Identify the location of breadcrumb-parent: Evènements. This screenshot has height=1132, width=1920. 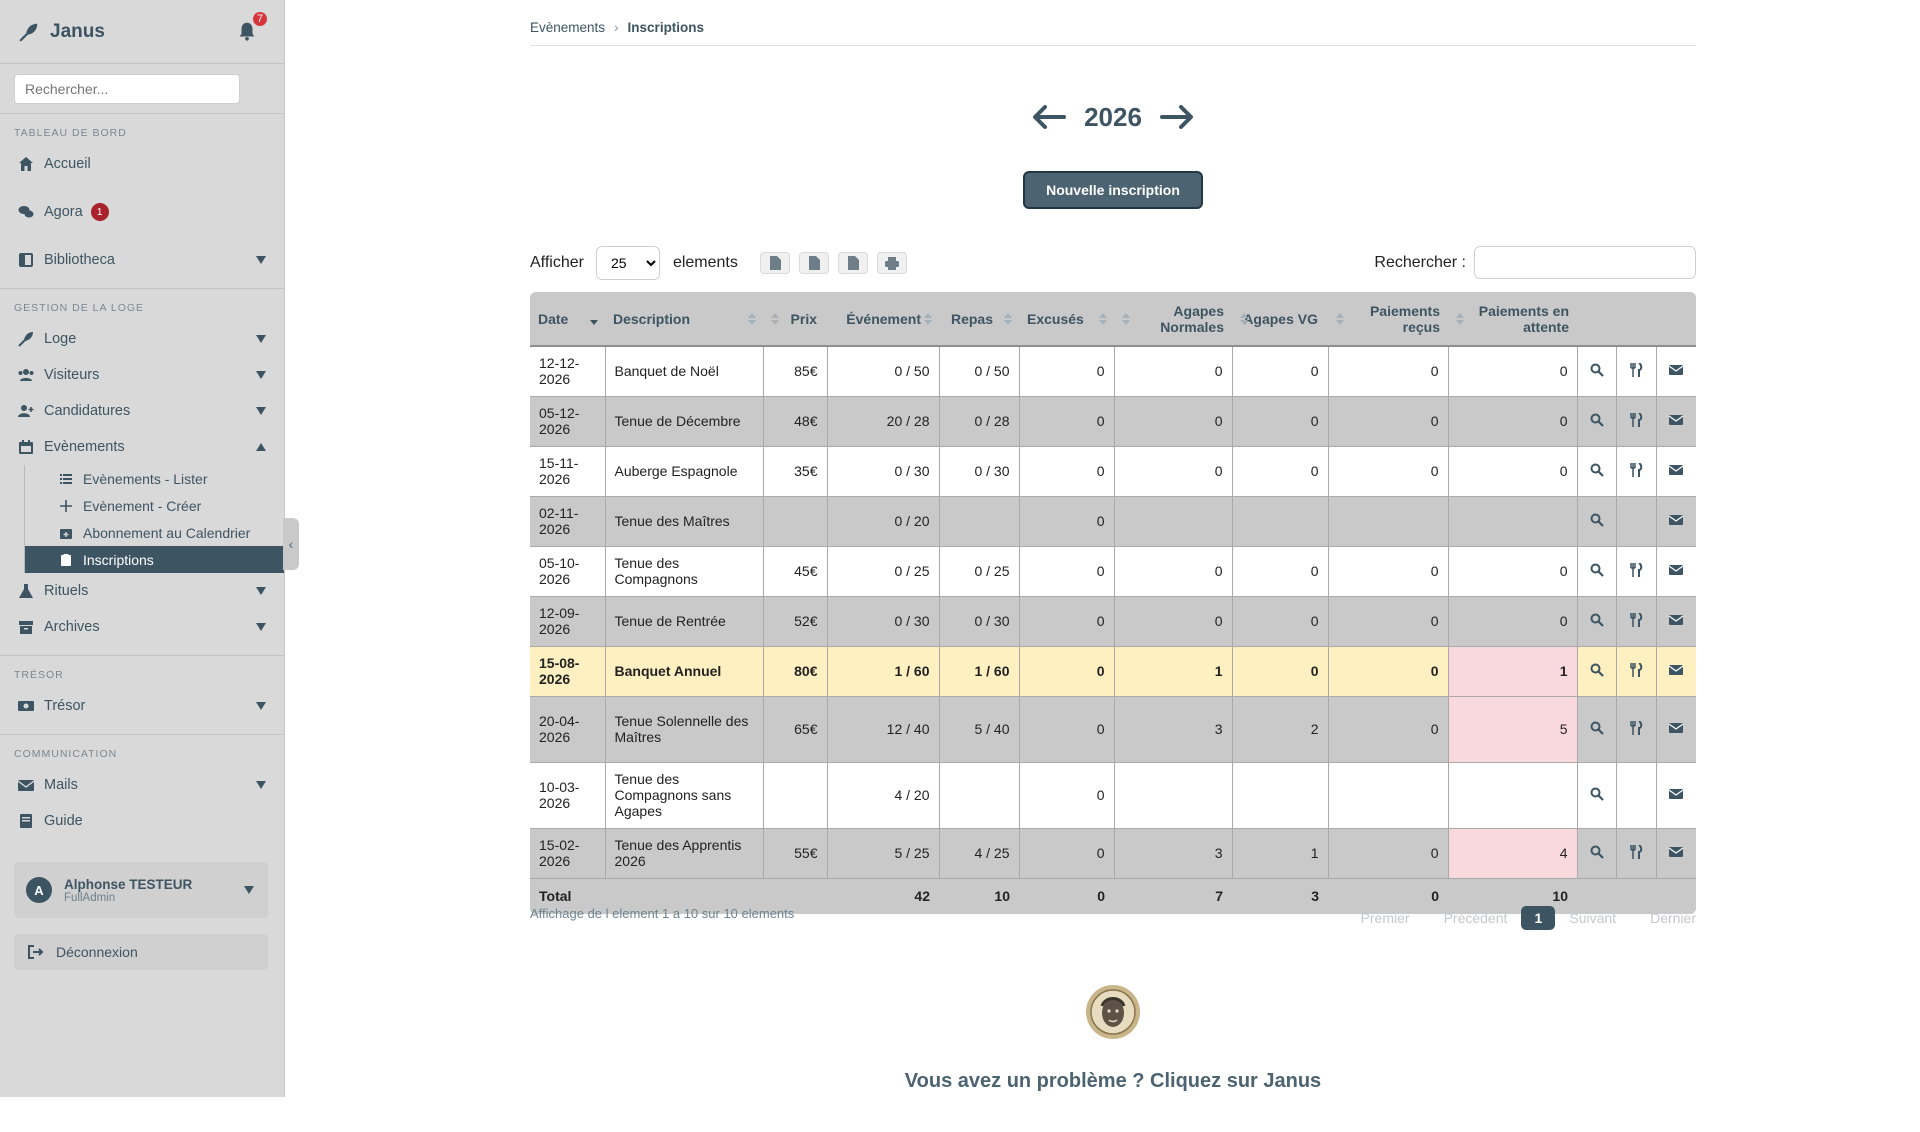
(568, 27).